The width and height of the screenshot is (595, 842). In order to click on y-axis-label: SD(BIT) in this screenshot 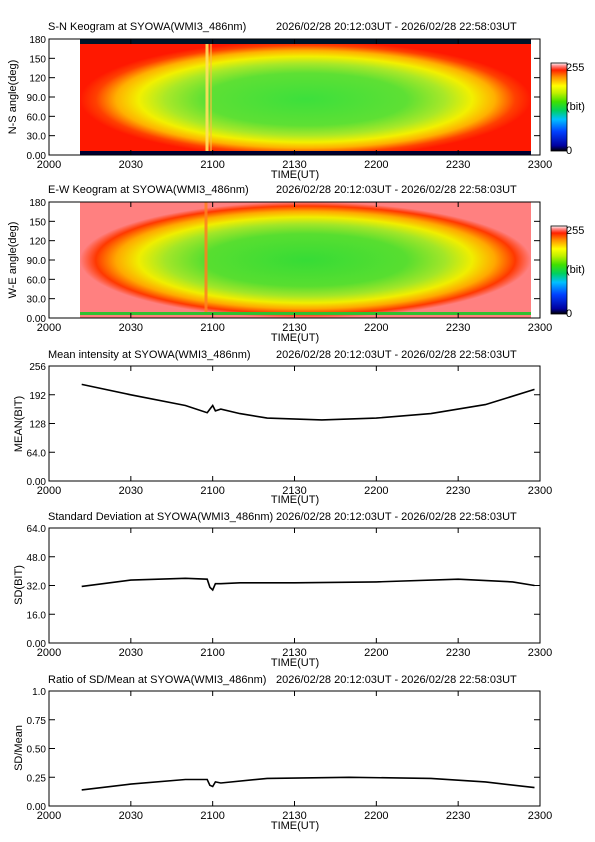, I will do `click(19, 585)`.